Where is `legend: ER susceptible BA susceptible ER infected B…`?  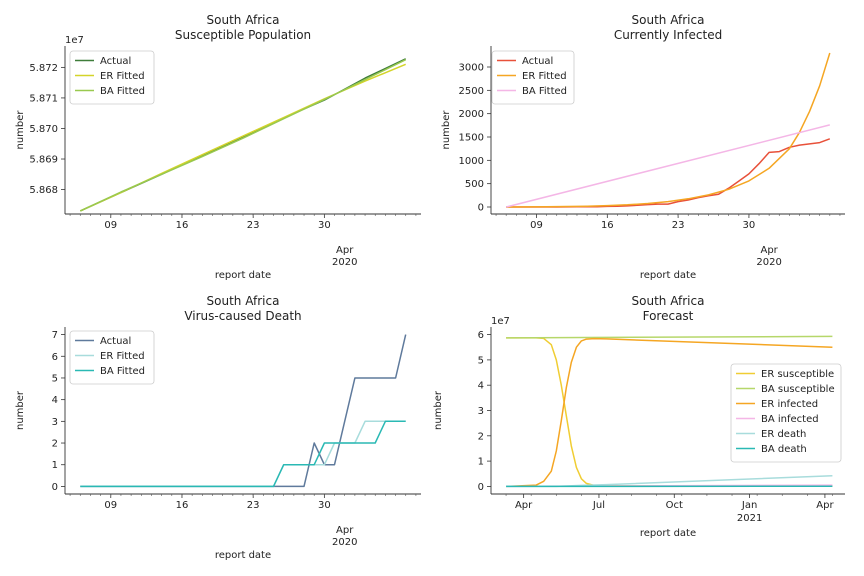 legend: ER susceptible BA susceptible ER infected B… is located at coordinates (786, 413).